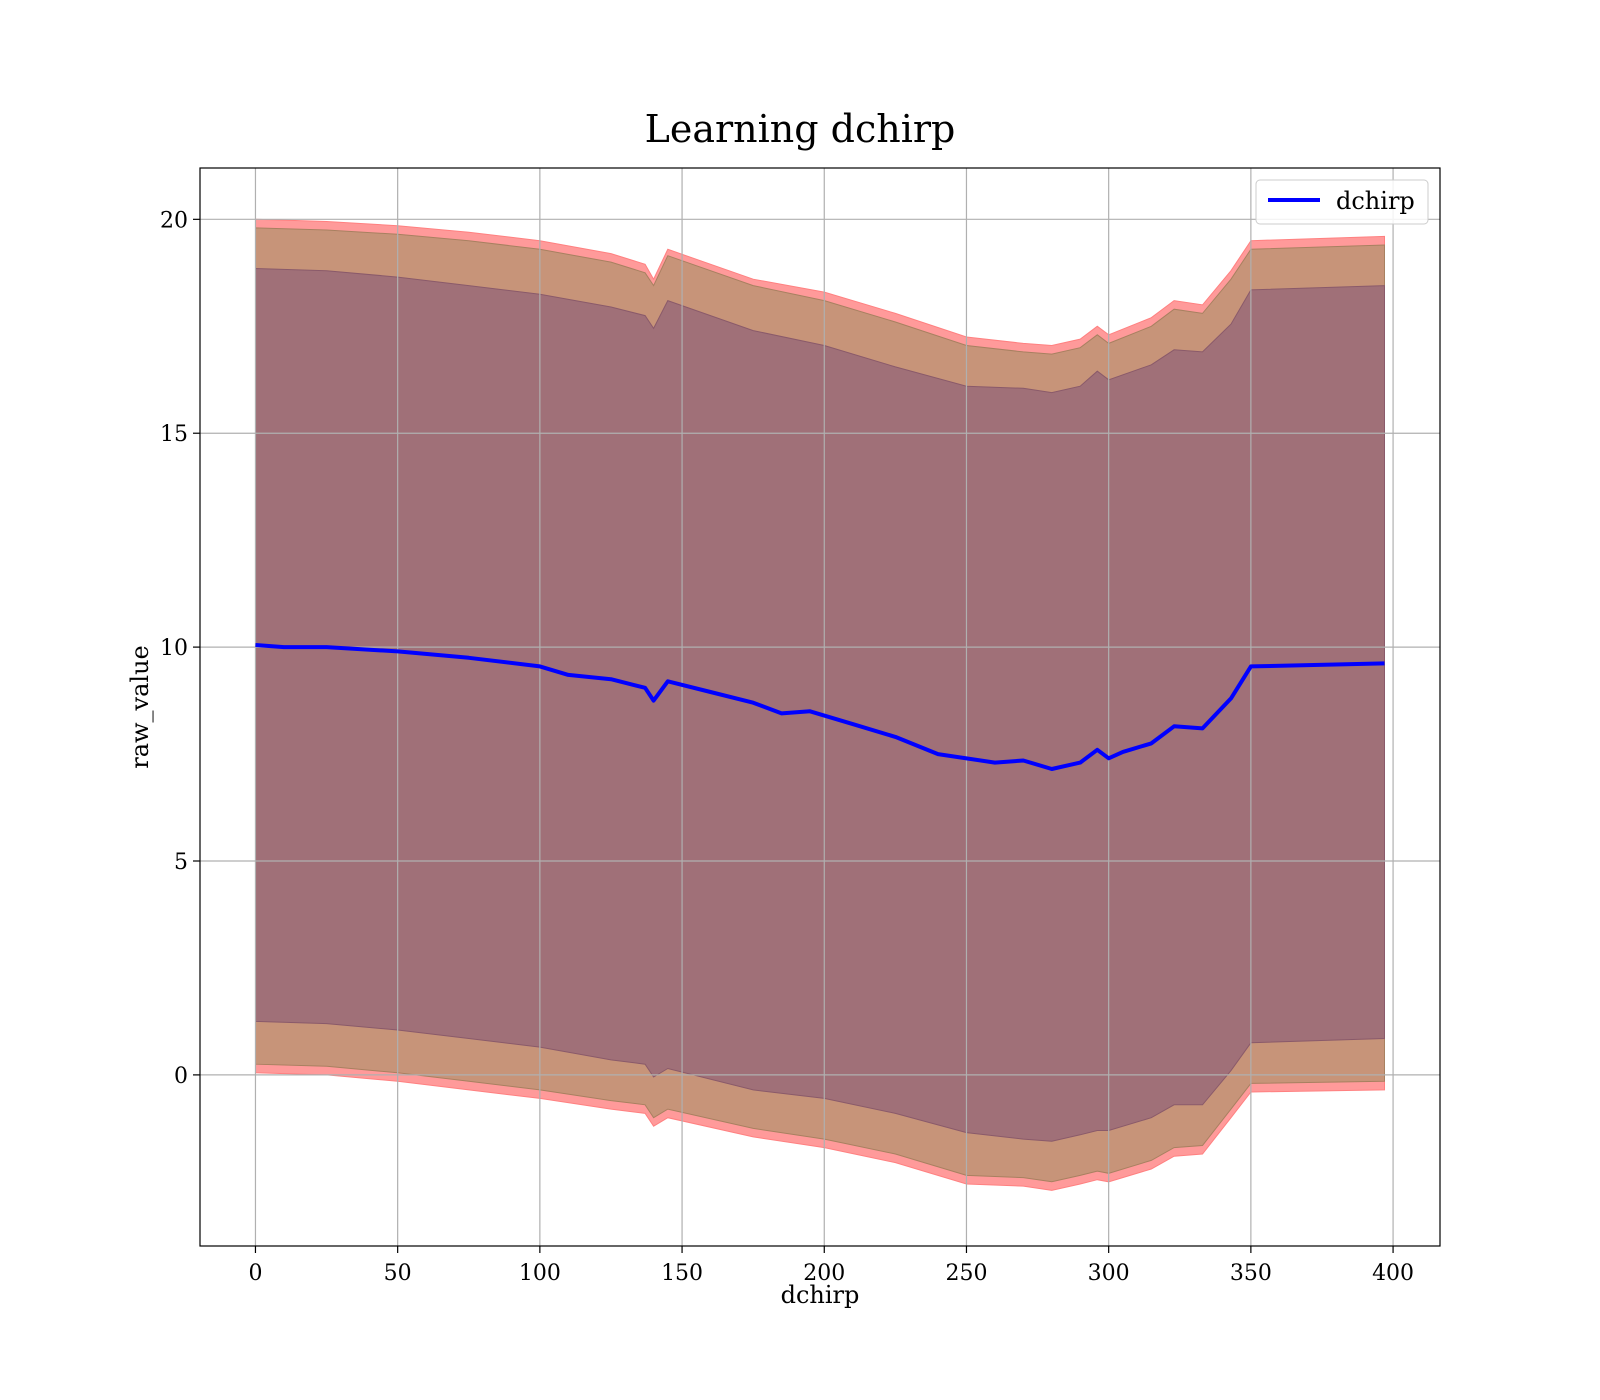  What do you see at coordinates (181, 1076) in the screenshot?
I see `y-tick-label: 0` at bounding box center [181, 1076].